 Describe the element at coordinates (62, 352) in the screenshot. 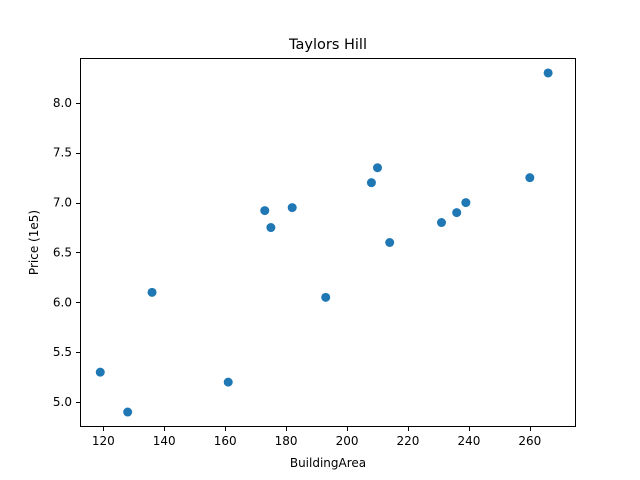

I see `y-tick-label: 5.5` at that location.